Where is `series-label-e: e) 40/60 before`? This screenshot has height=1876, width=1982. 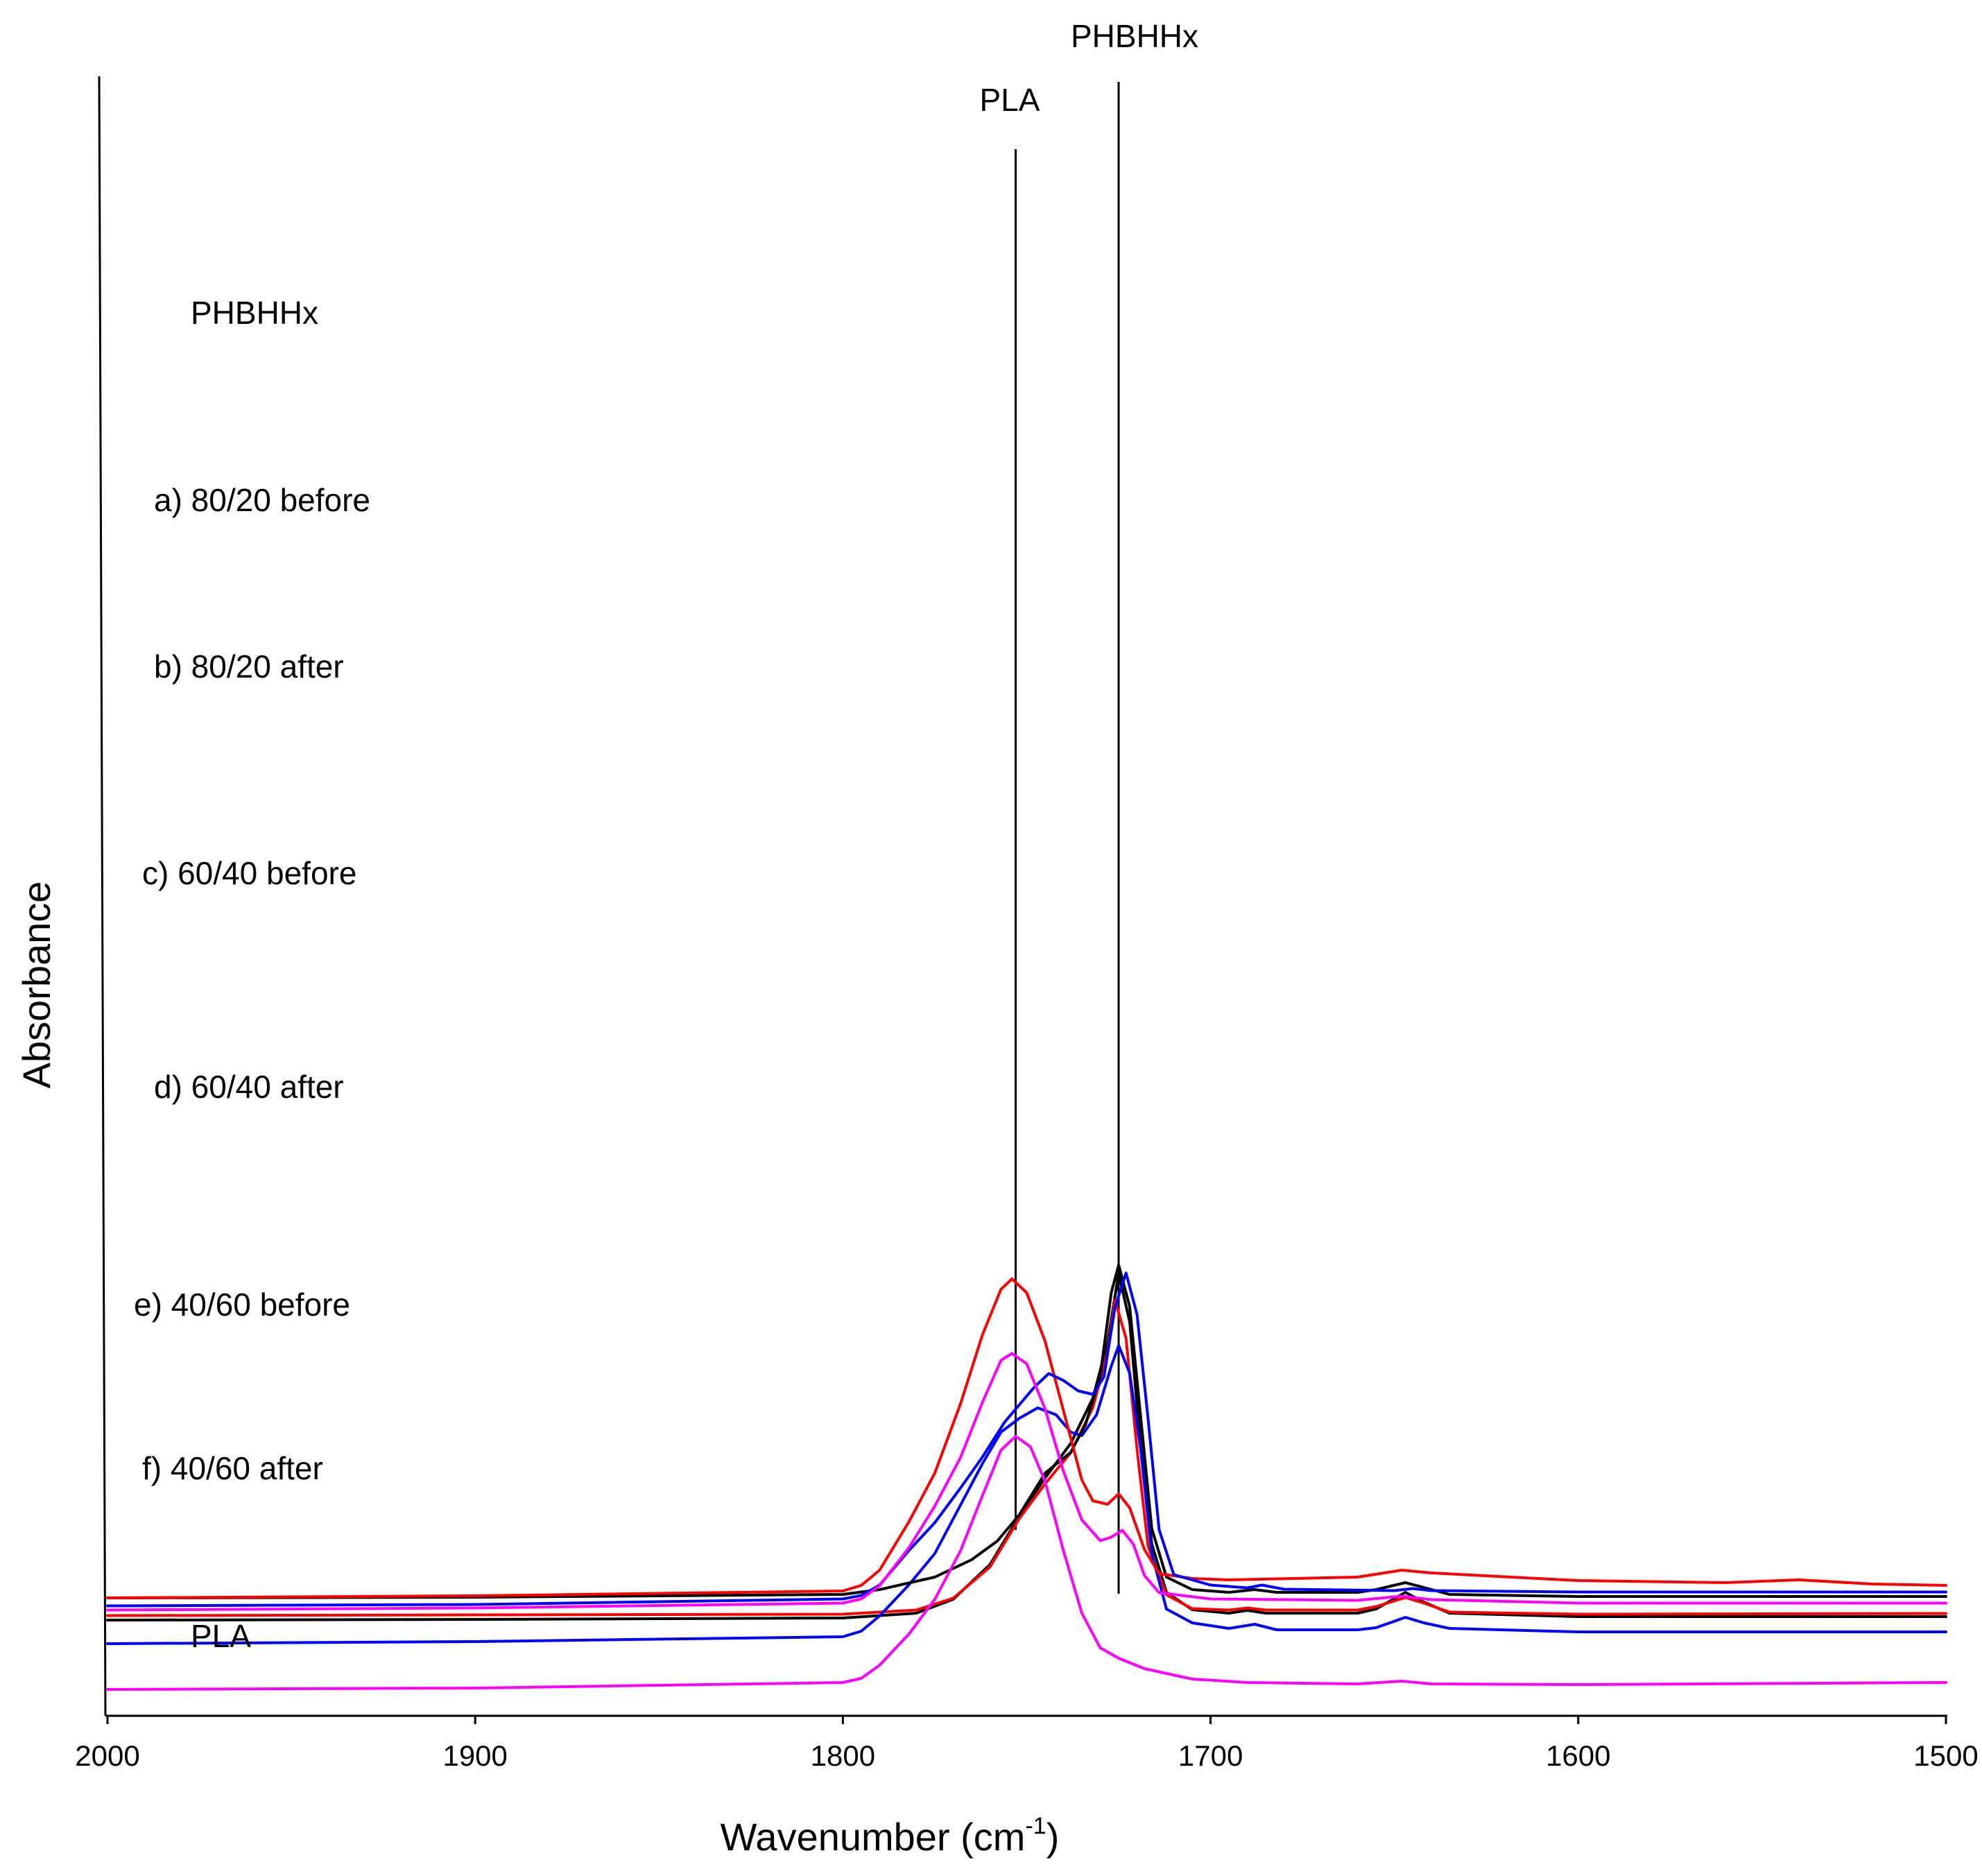
series-label-e: e) 40/60 before is located at coordinates (242, 1304).